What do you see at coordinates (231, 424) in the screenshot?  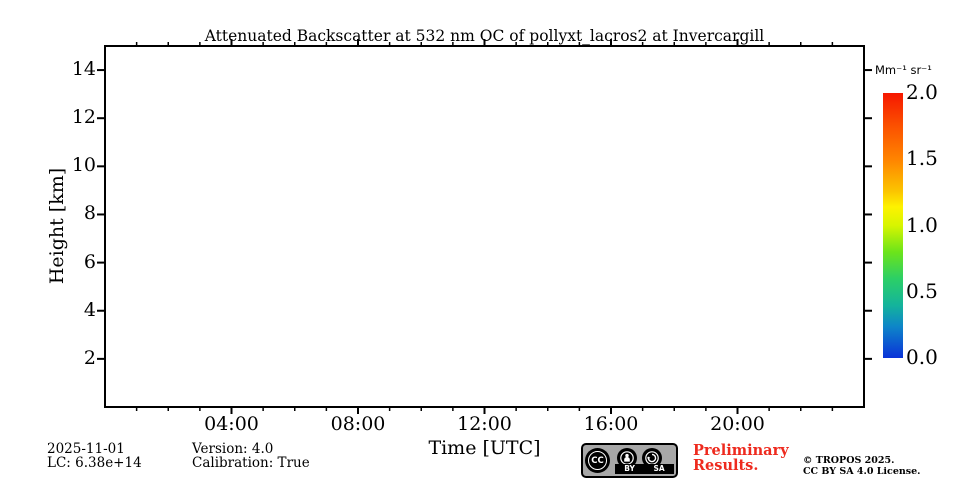 I see `x-tick-label: 04:00` at bounding box center [231, 424].